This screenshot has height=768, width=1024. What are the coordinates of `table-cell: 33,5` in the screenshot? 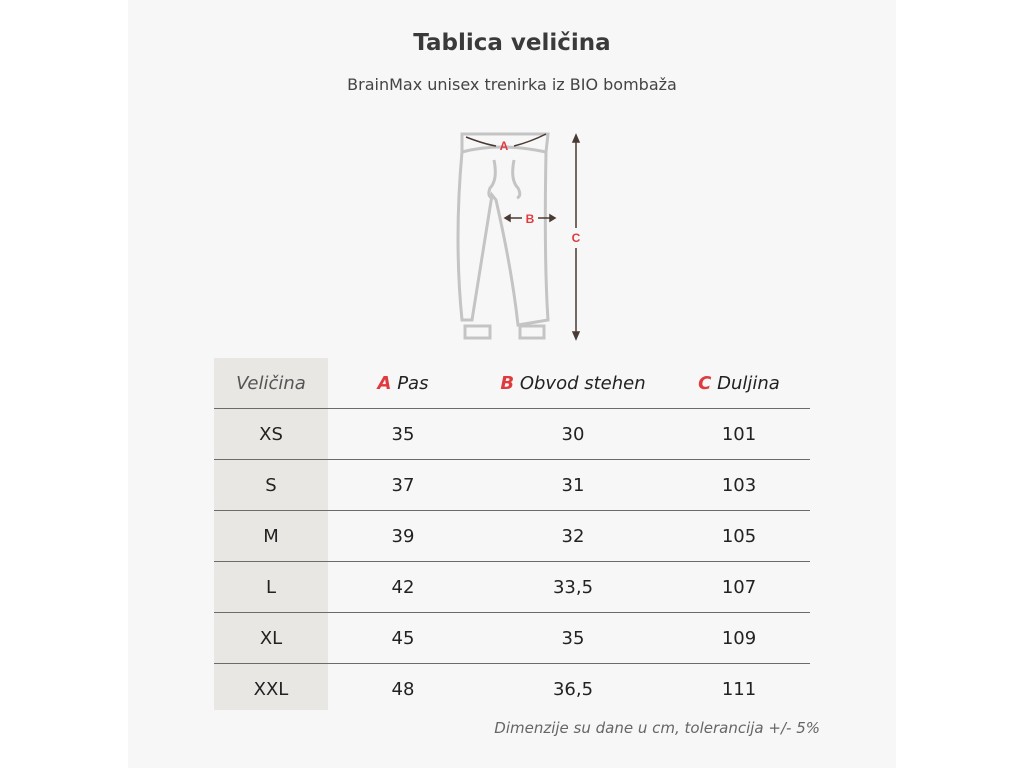 It's located at (573, 587).